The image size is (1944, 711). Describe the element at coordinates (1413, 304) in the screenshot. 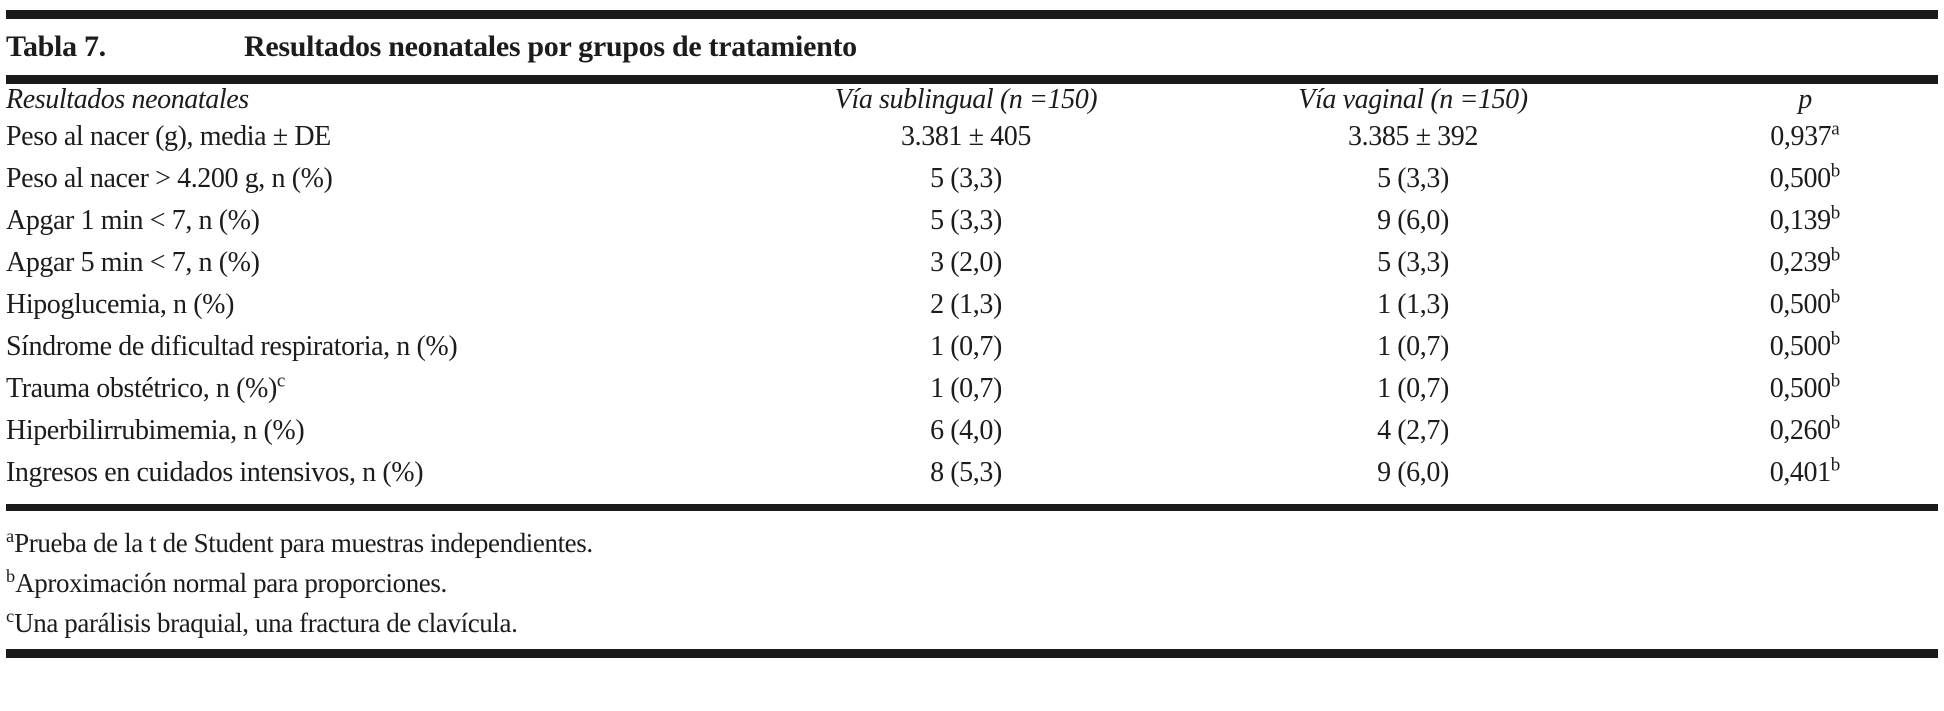

I see `vaginal-cell: 1 (1,3)` at that location.